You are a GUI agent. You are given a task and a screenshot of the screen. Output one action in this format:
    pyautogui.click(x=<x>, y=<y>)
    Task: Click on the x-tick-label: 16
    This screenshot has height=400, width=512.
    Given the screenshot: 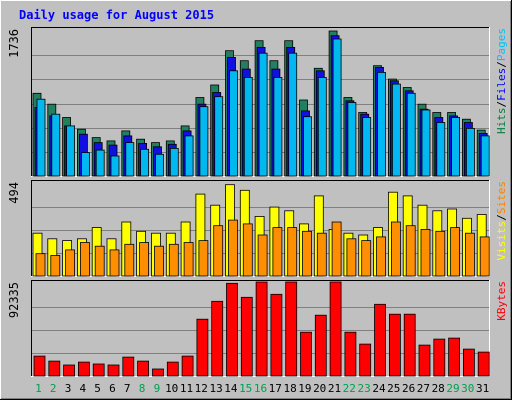 What is the action you would take?
    pyautogui.click(x=260, y=388)
    